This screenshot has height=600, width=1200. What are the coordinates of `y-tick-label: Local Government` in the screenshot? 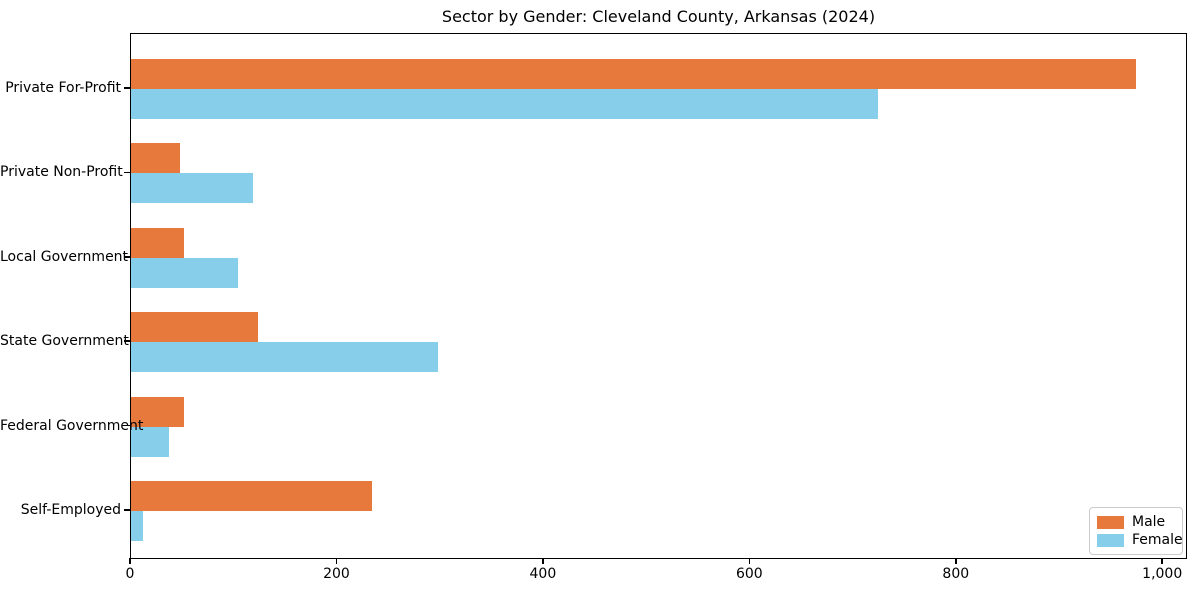 It's located at (64, 256).